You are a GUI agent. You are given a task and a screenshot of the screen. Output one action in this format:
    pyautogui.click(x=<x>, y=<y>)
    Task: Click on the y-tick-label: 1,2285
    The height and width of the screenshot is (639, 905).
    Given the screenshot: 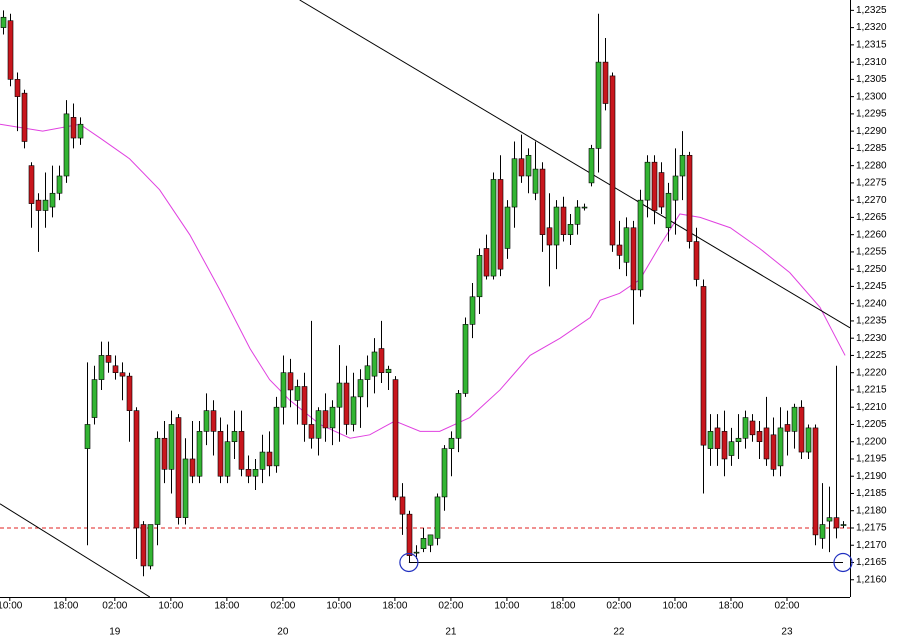 What is the action you would take?
    pyautogui.click(x=871, y=148)
    